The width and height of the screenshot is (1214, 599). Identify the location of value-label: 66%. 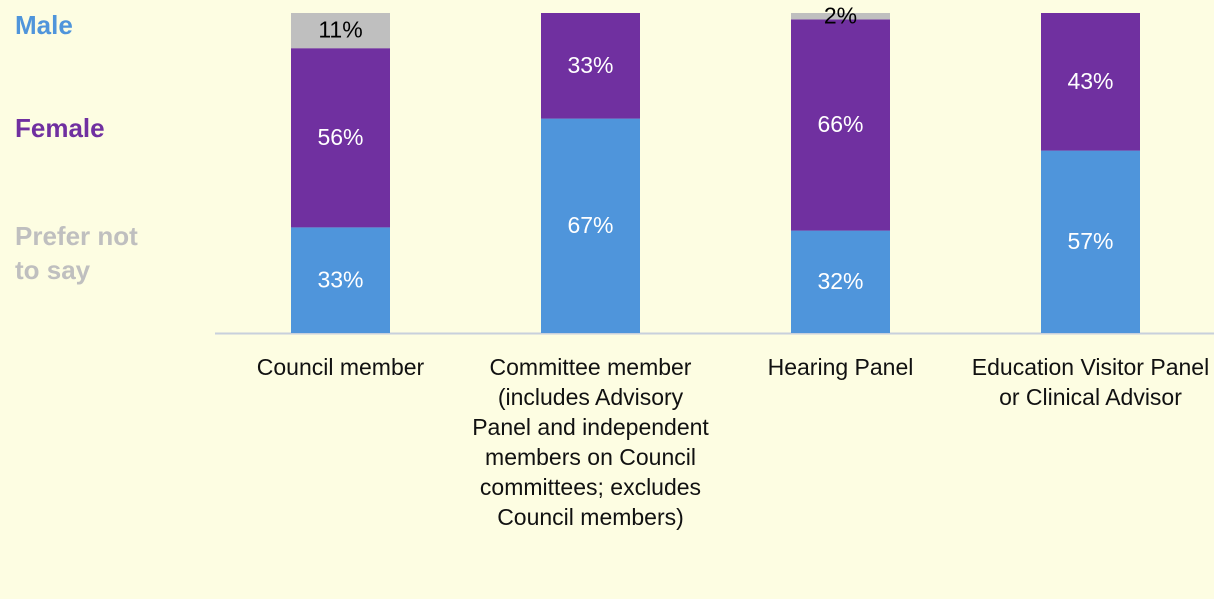
(840, 124).